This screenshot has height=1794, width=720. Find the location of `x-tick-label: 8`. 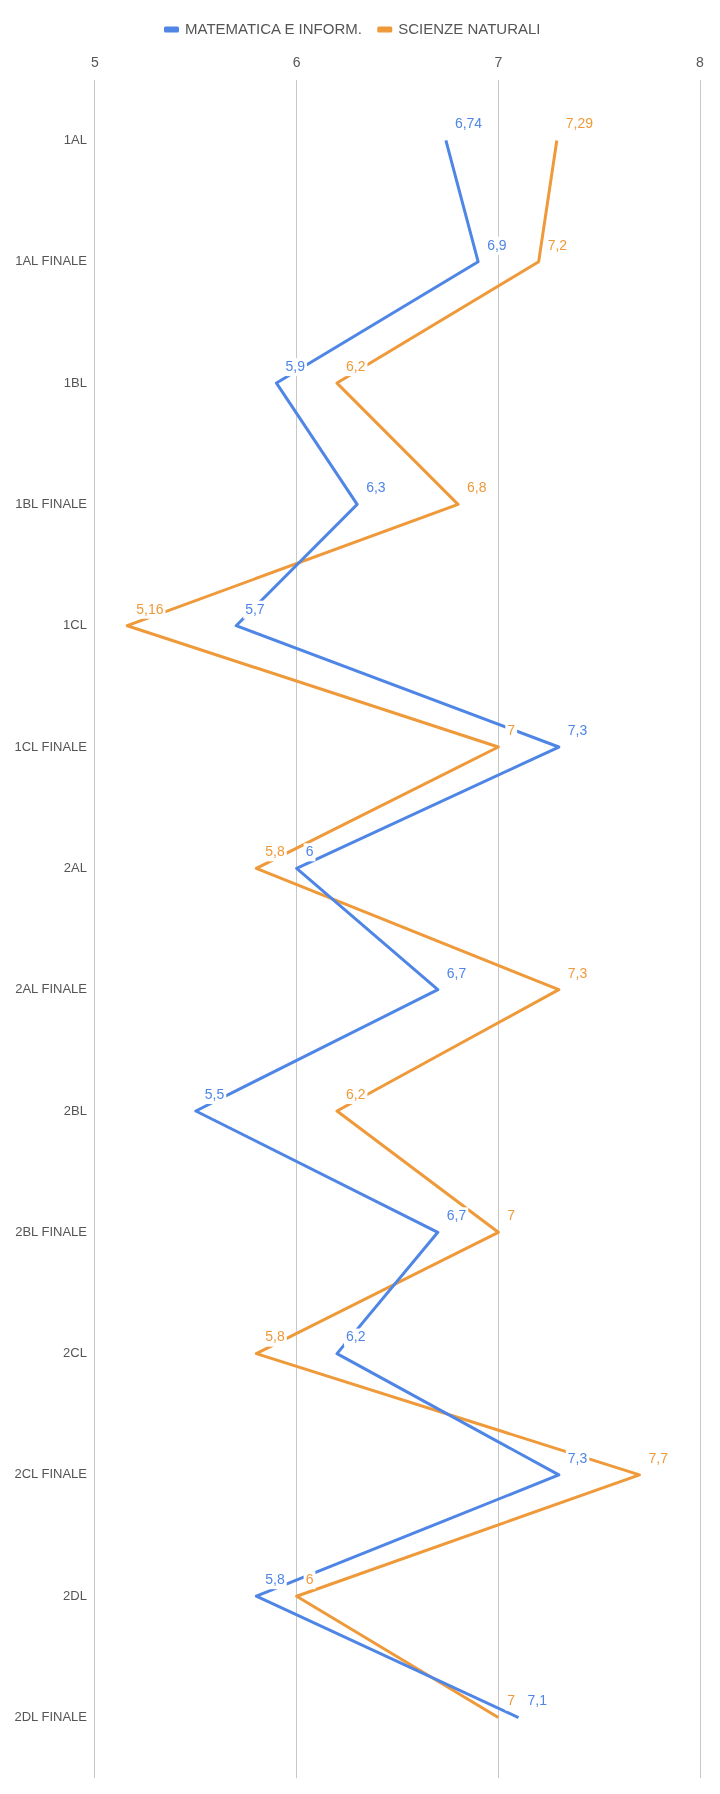

x-tick-label: 8 is located at coordinates (700, 62).